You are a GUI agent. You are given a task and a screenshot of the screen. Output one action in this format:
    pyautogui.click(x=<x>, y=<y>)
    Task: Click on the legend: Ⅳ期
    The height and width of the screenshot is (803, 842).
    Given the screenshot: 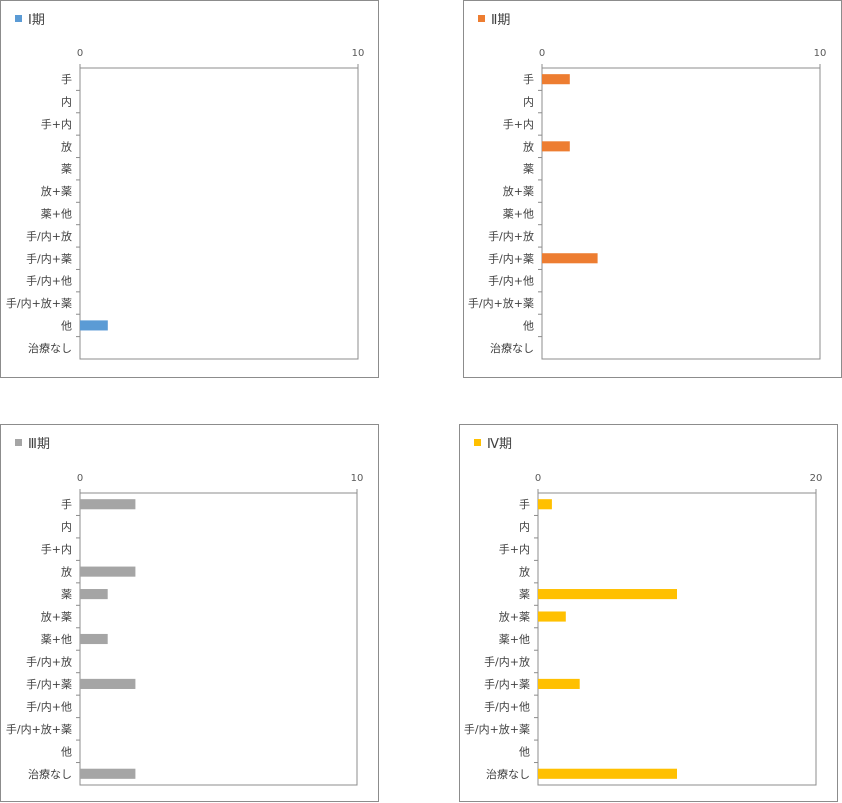 What is the action you would take?
    pyautogui.click(x=493, y=442)
    